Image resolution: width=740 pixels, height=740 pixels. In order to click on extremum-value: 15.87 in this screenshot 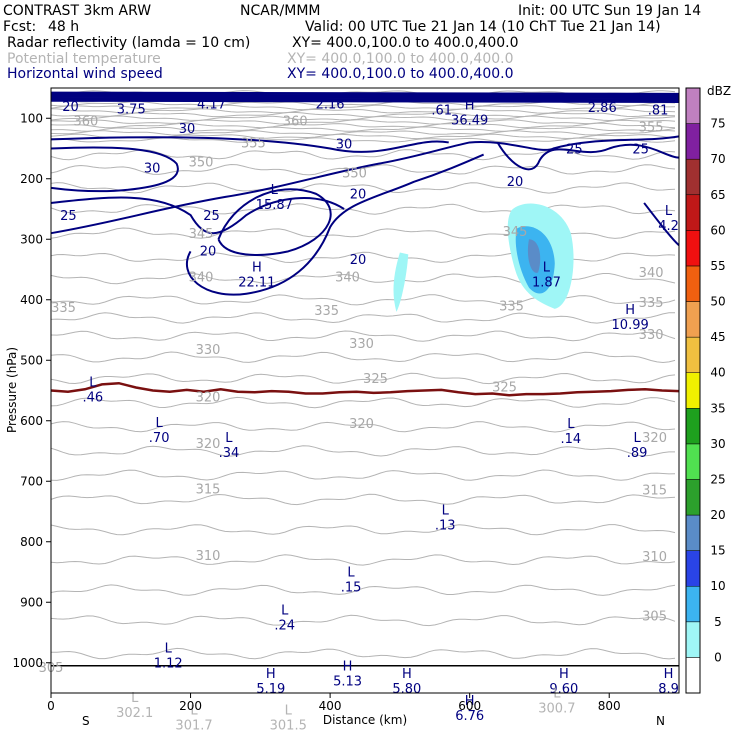, I will do `click(274, 205)`.